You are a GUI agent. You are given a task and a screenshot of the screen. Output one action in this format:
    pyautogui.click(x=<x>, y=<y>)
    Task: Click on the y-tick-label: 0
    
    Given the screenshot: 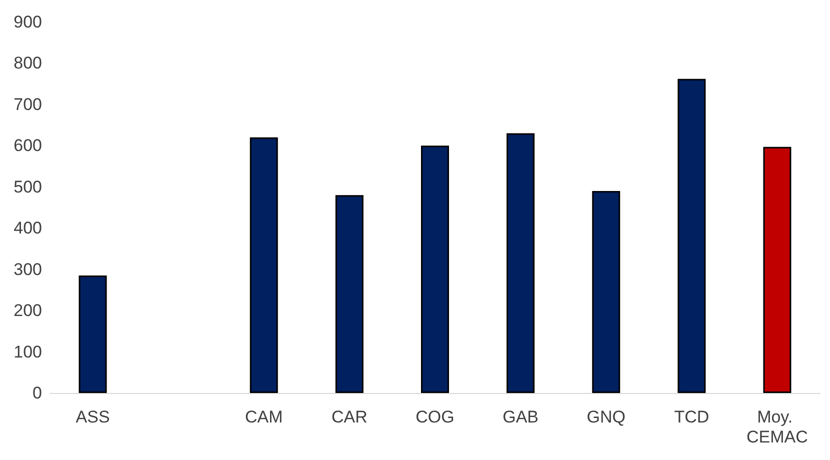 What is the action you would take?
    pyautogui.click(x=37, y=393)
    